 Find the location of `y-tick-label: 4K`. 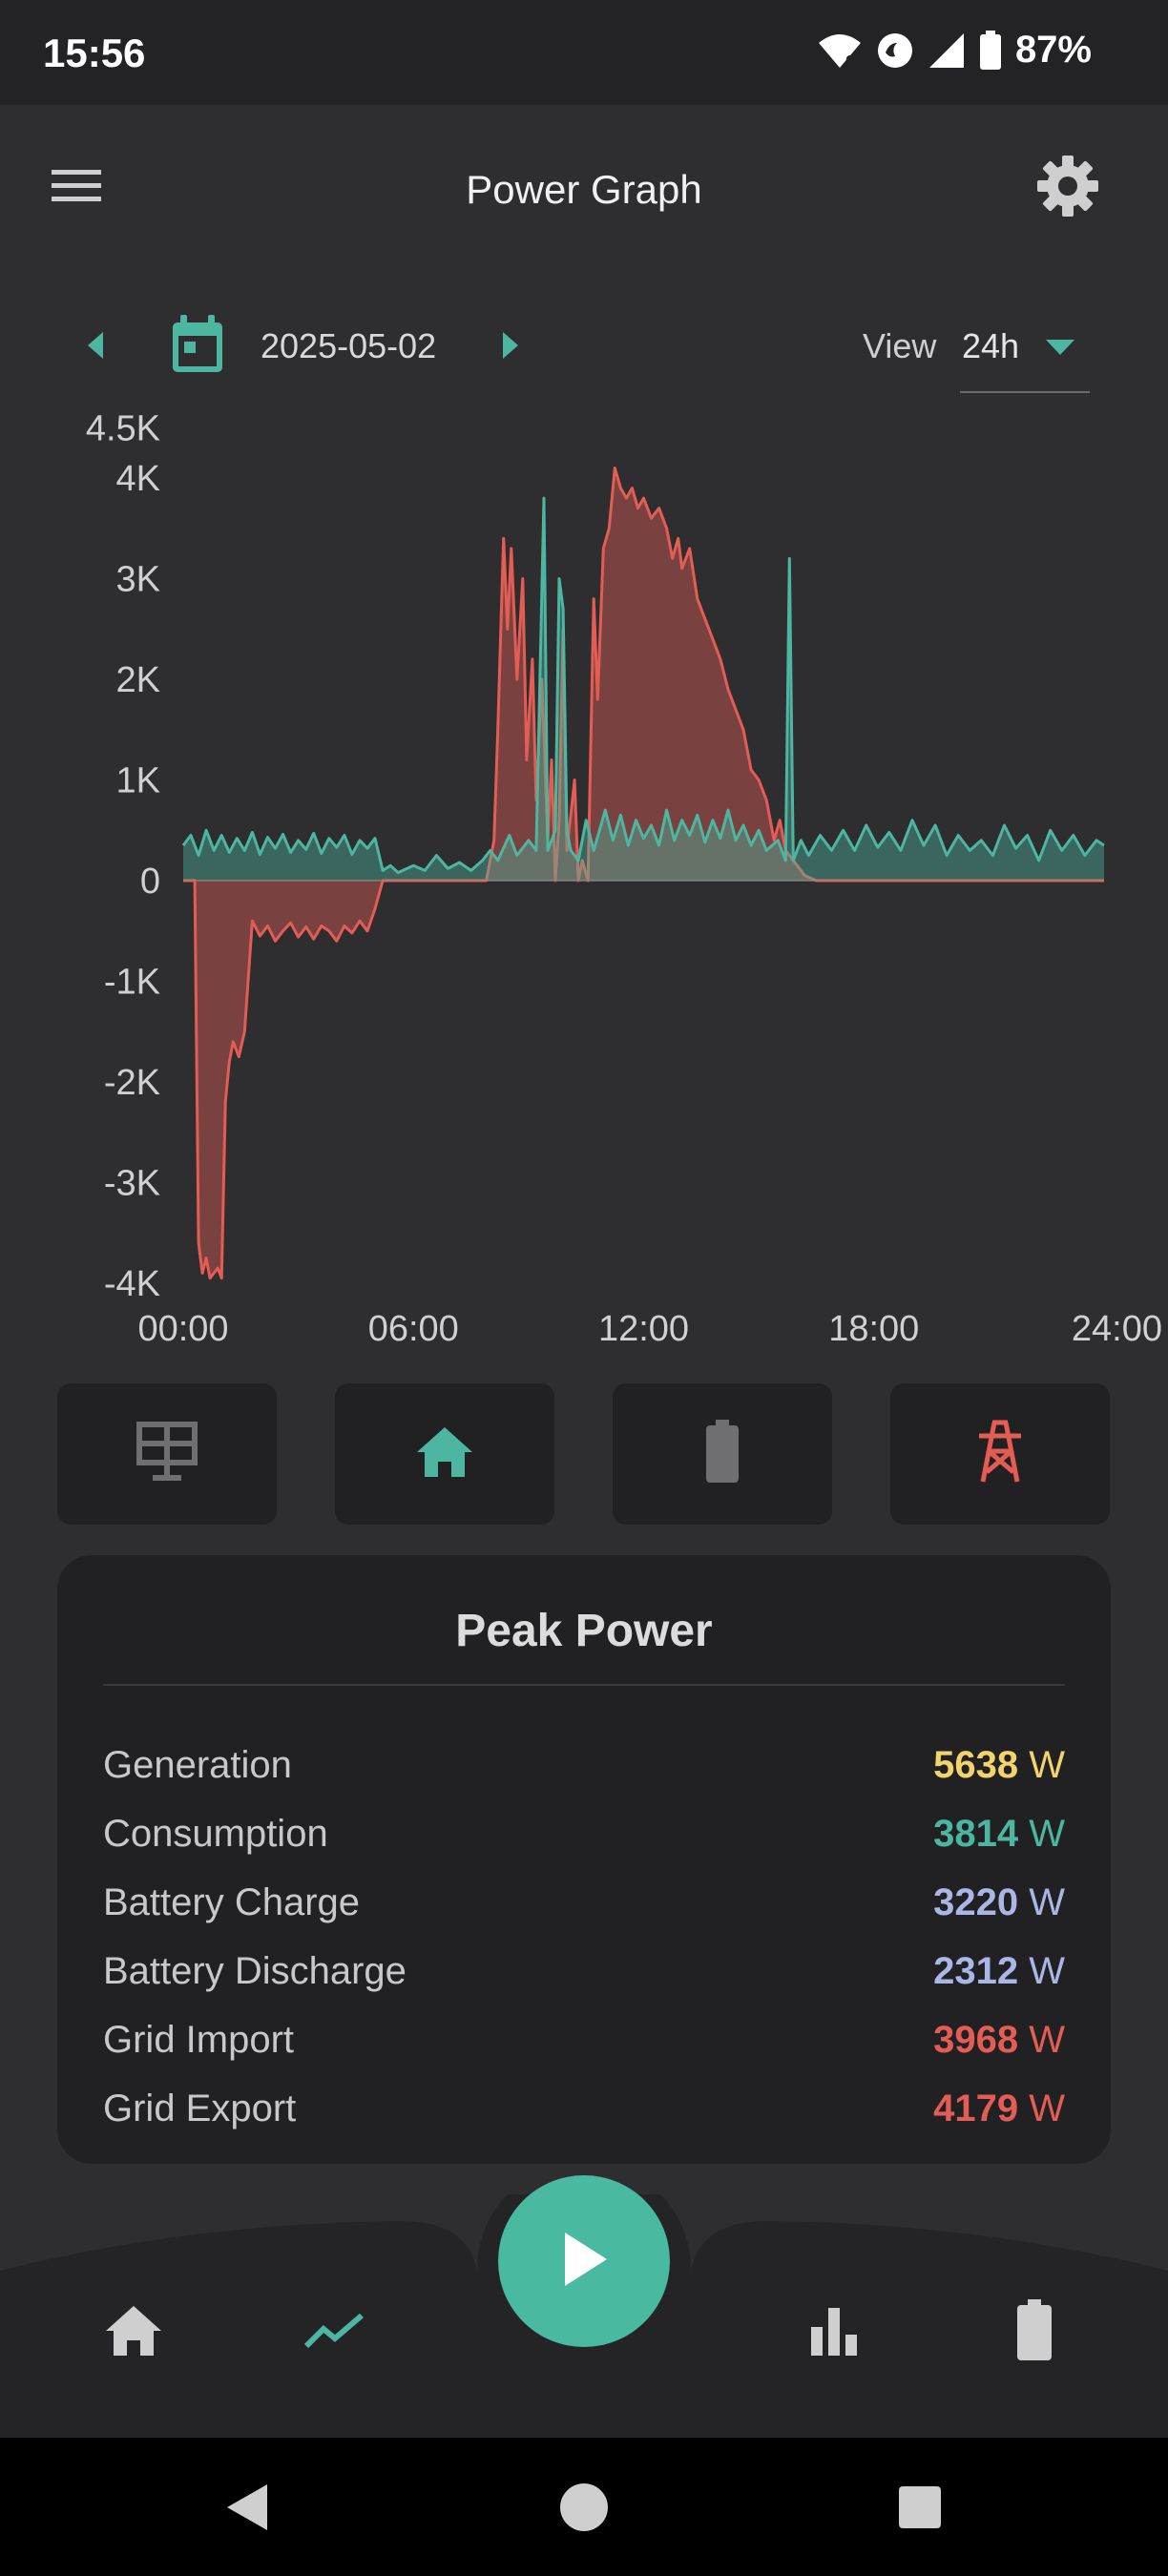

y-tick-label: 4K is located at coordinates (138, 479).